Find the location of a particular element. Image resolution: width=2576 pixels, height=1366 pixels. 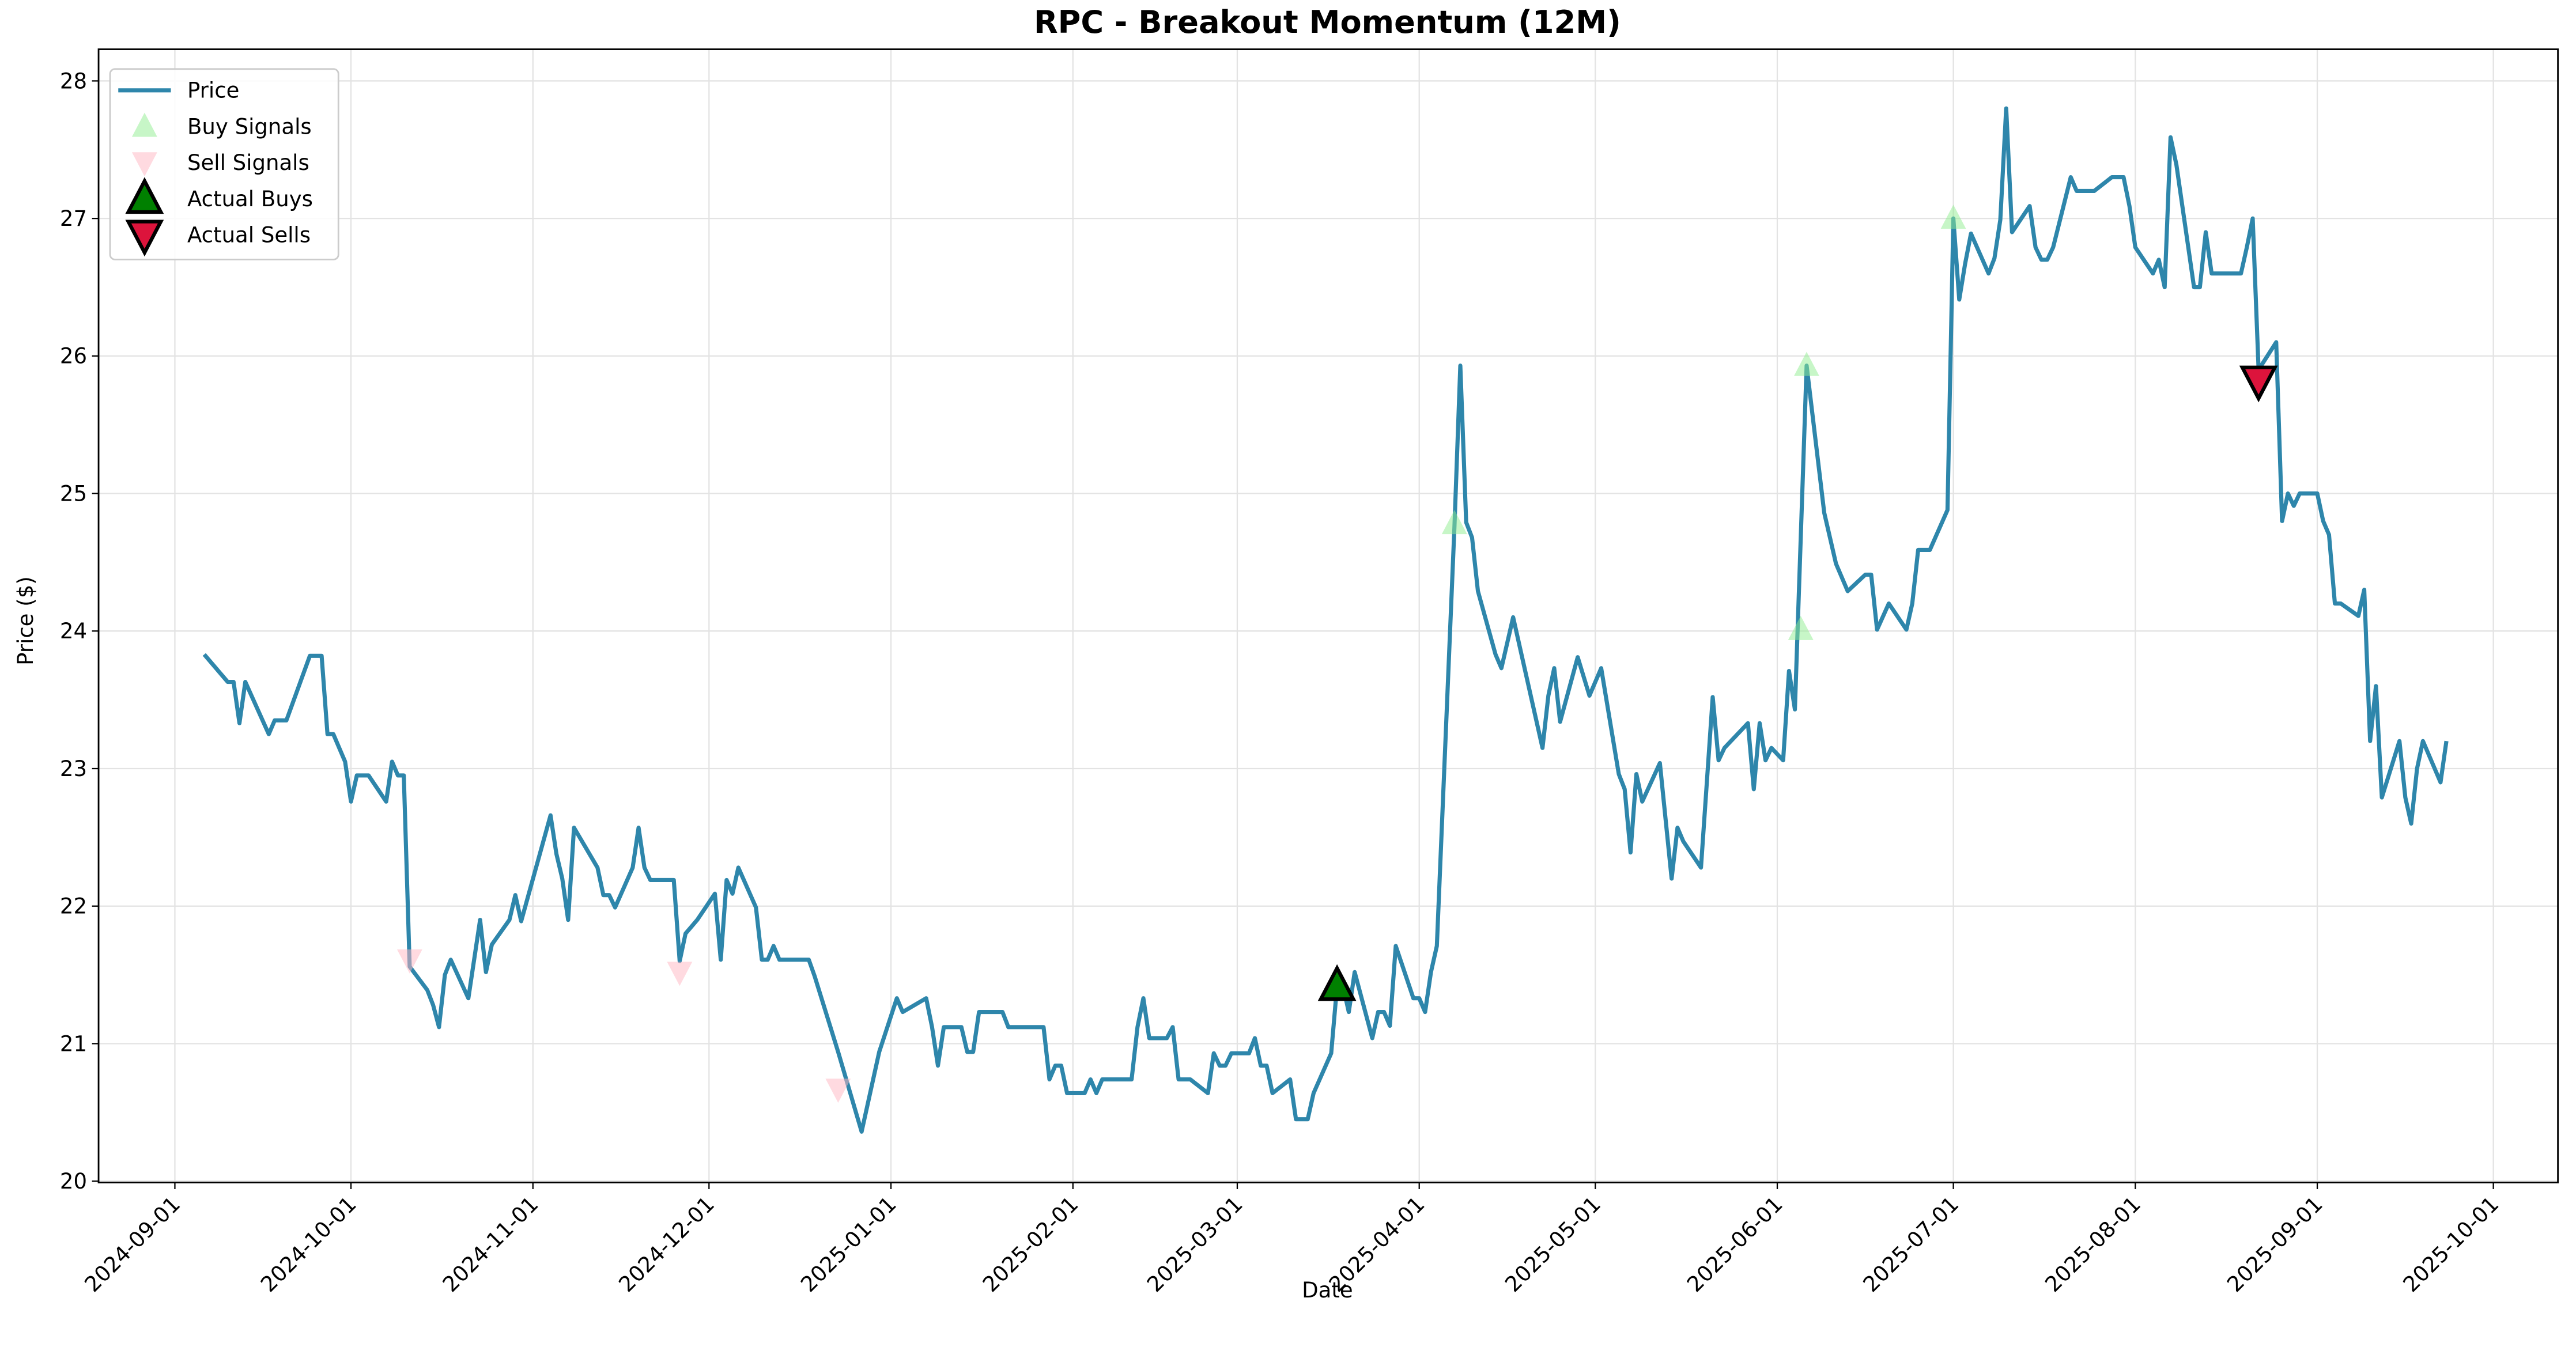

y-tick-label: 26 is located at coordinates (73, 356).